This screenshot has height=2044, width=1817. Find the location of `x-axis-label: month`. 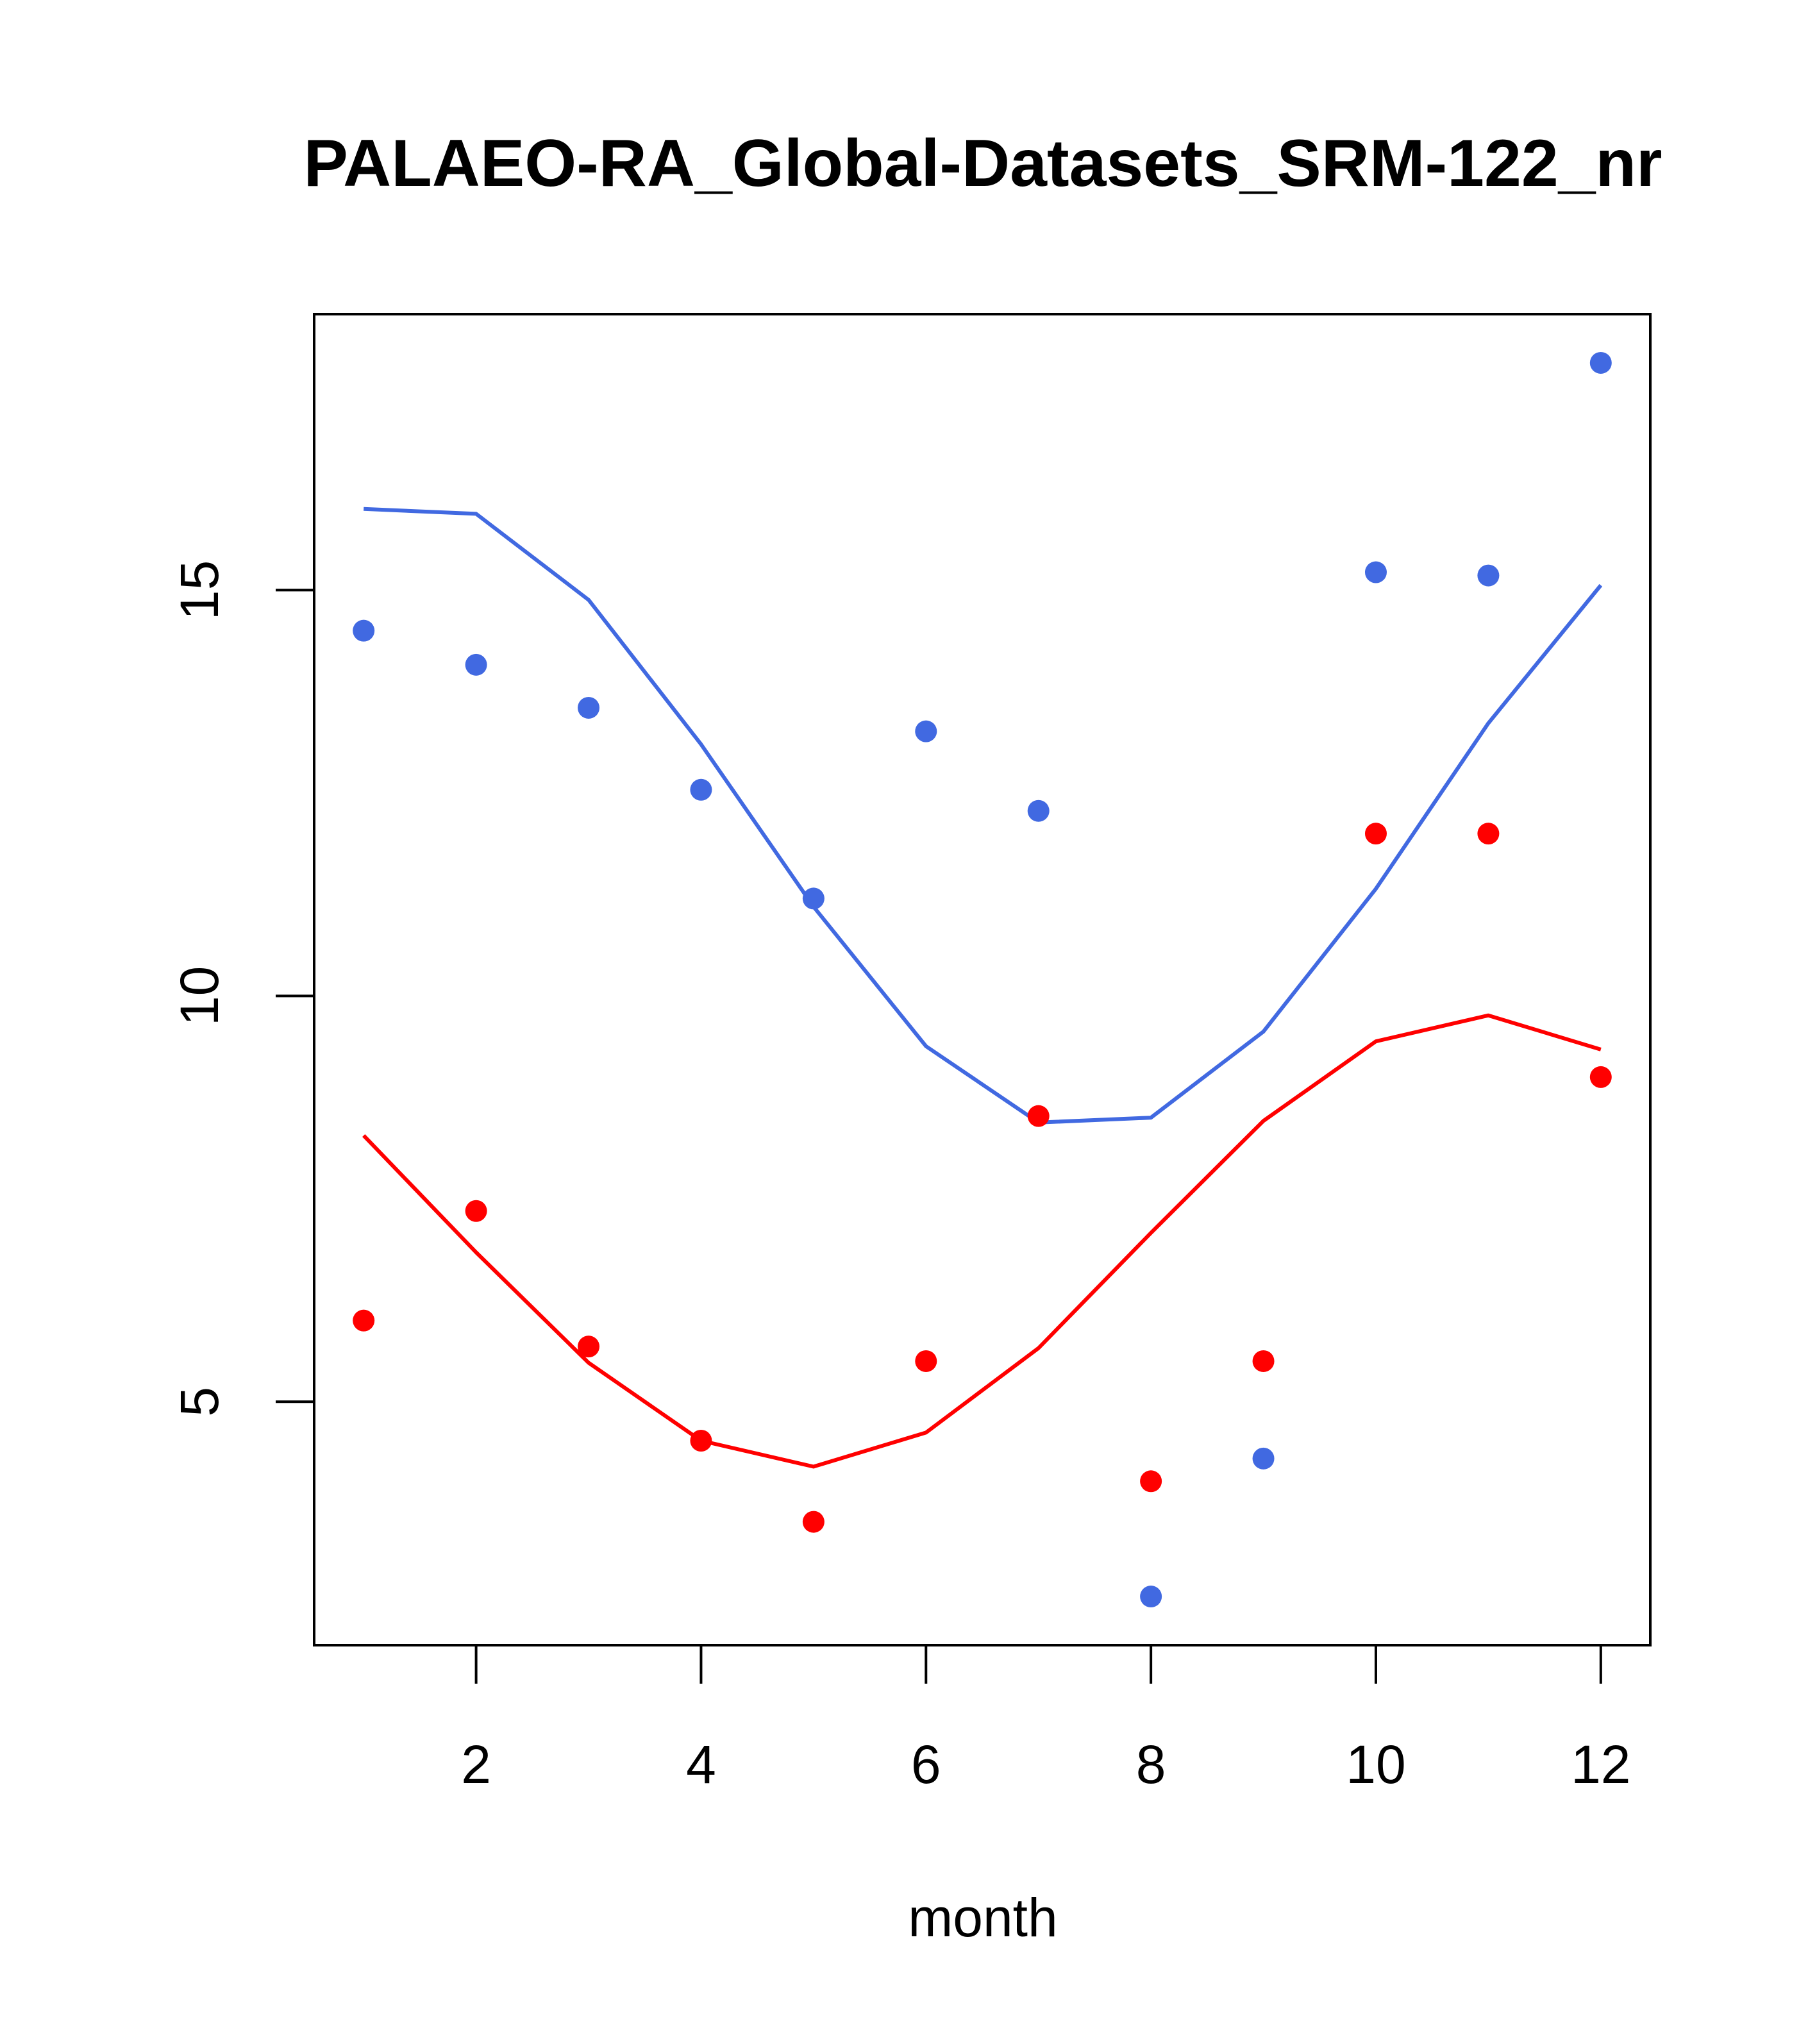

x-axis-label: month is located at coordinates (982, 1918).